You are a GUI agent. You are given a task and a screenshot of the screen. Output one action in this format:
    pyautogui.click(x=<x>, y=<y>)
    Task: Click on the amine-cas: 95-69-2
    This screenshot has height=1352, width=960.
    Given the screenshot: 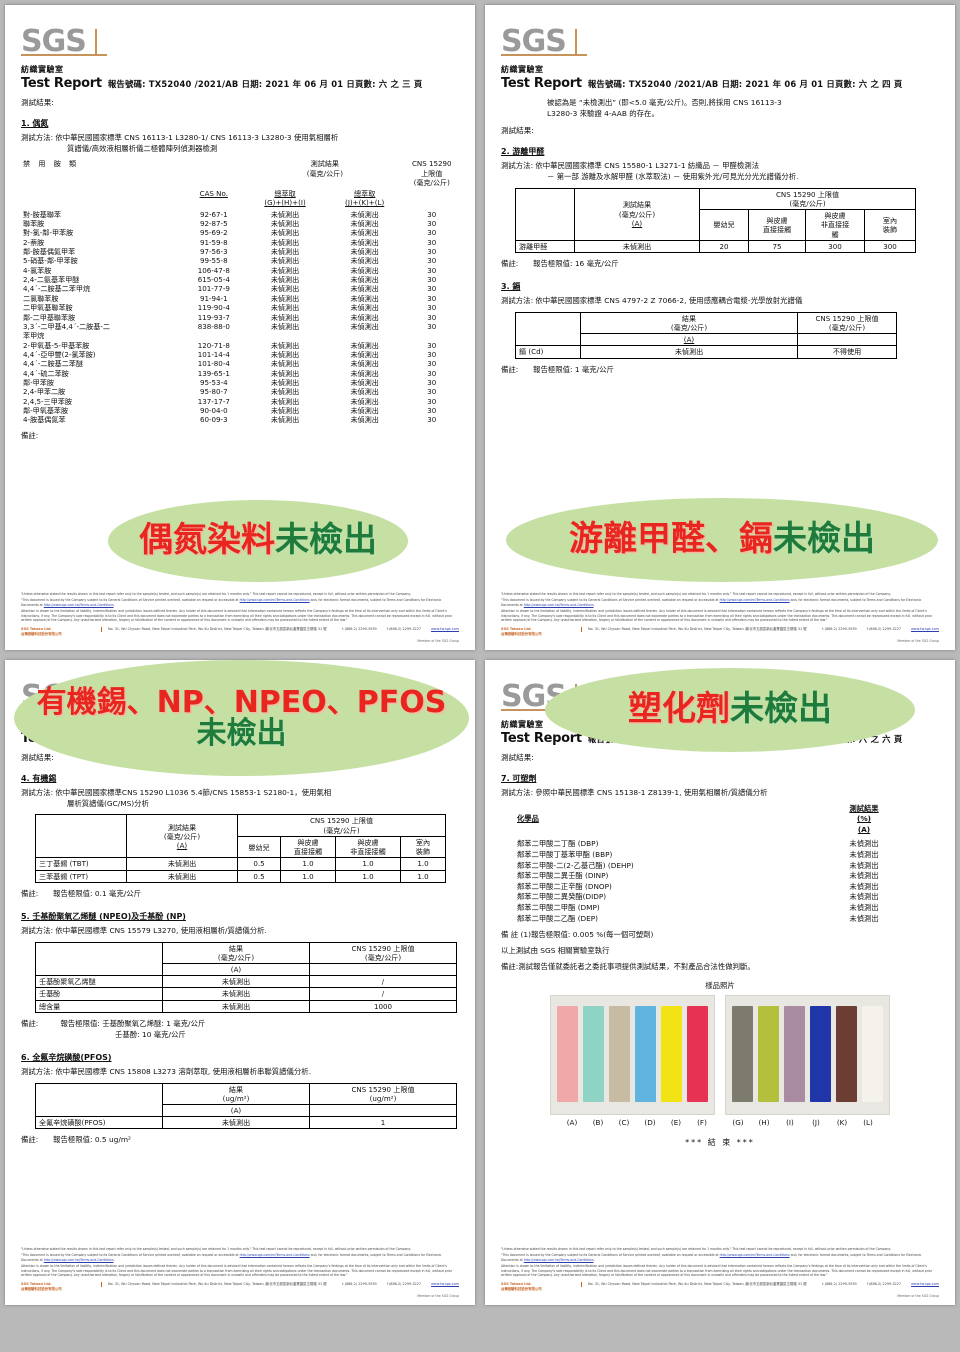 What is the action you would take?
    pyautogui.click(x=213, y=233)
    